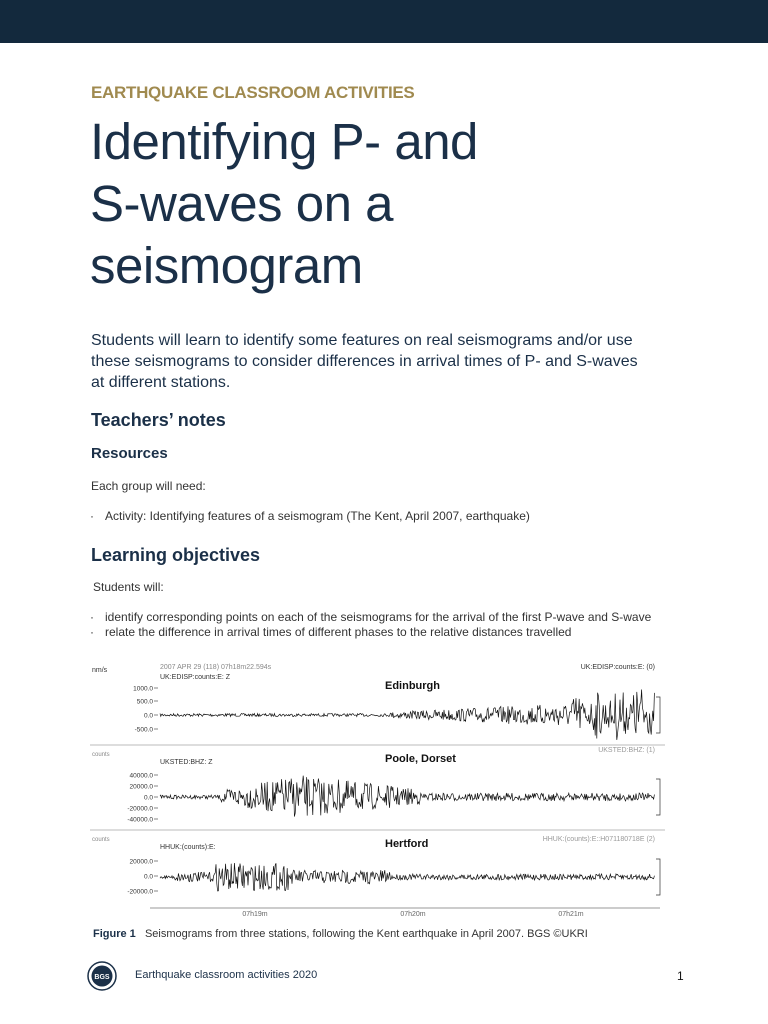 This screenshot has height=1024, width=768. I want to click on doc-title: S-waves on a, so click(242, 203).